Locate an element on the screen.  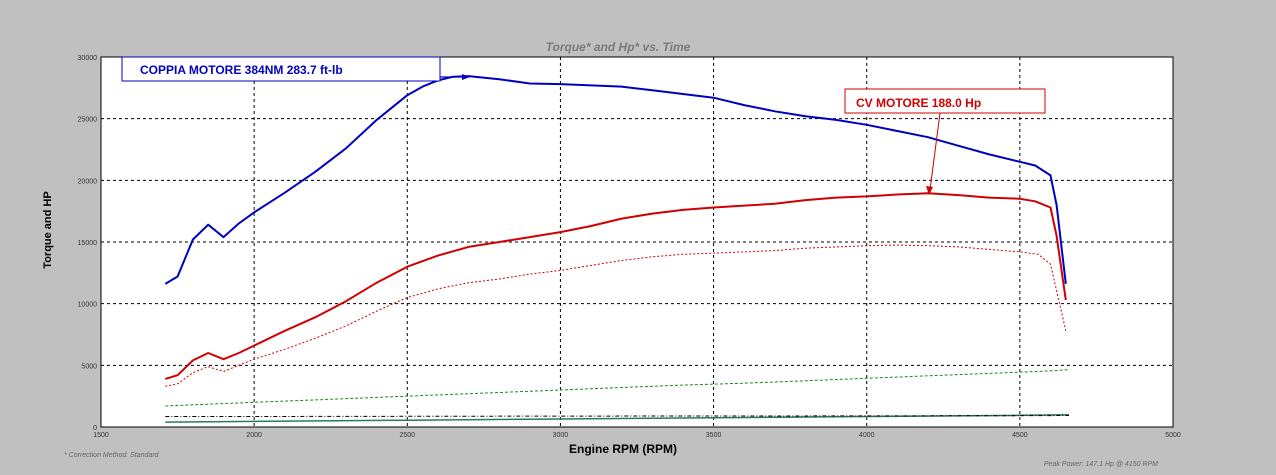
x-tick-label: 2000 is located at coordinates (254, 435).